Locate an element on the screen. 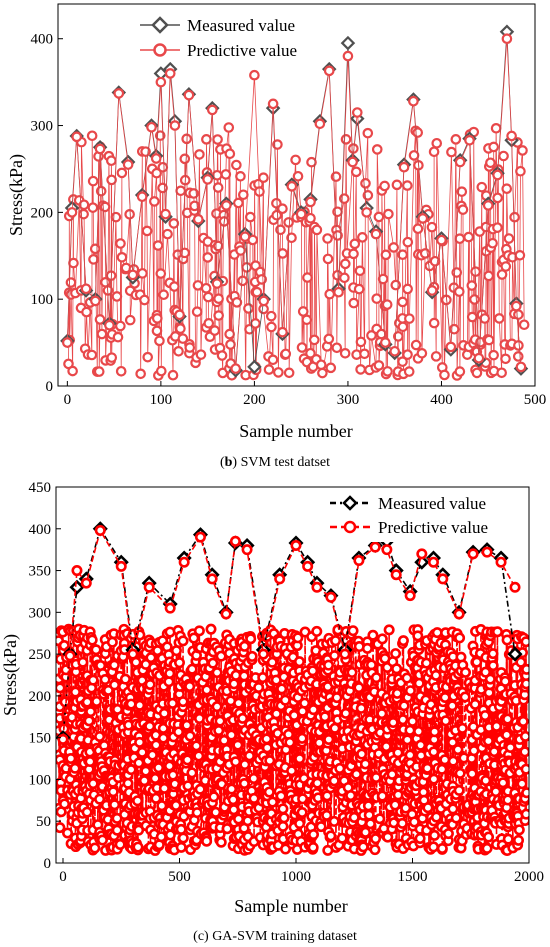 The image size is (550, 947). chart-b-legend: Measured value Predictive value is located at coordinates (218, 38).